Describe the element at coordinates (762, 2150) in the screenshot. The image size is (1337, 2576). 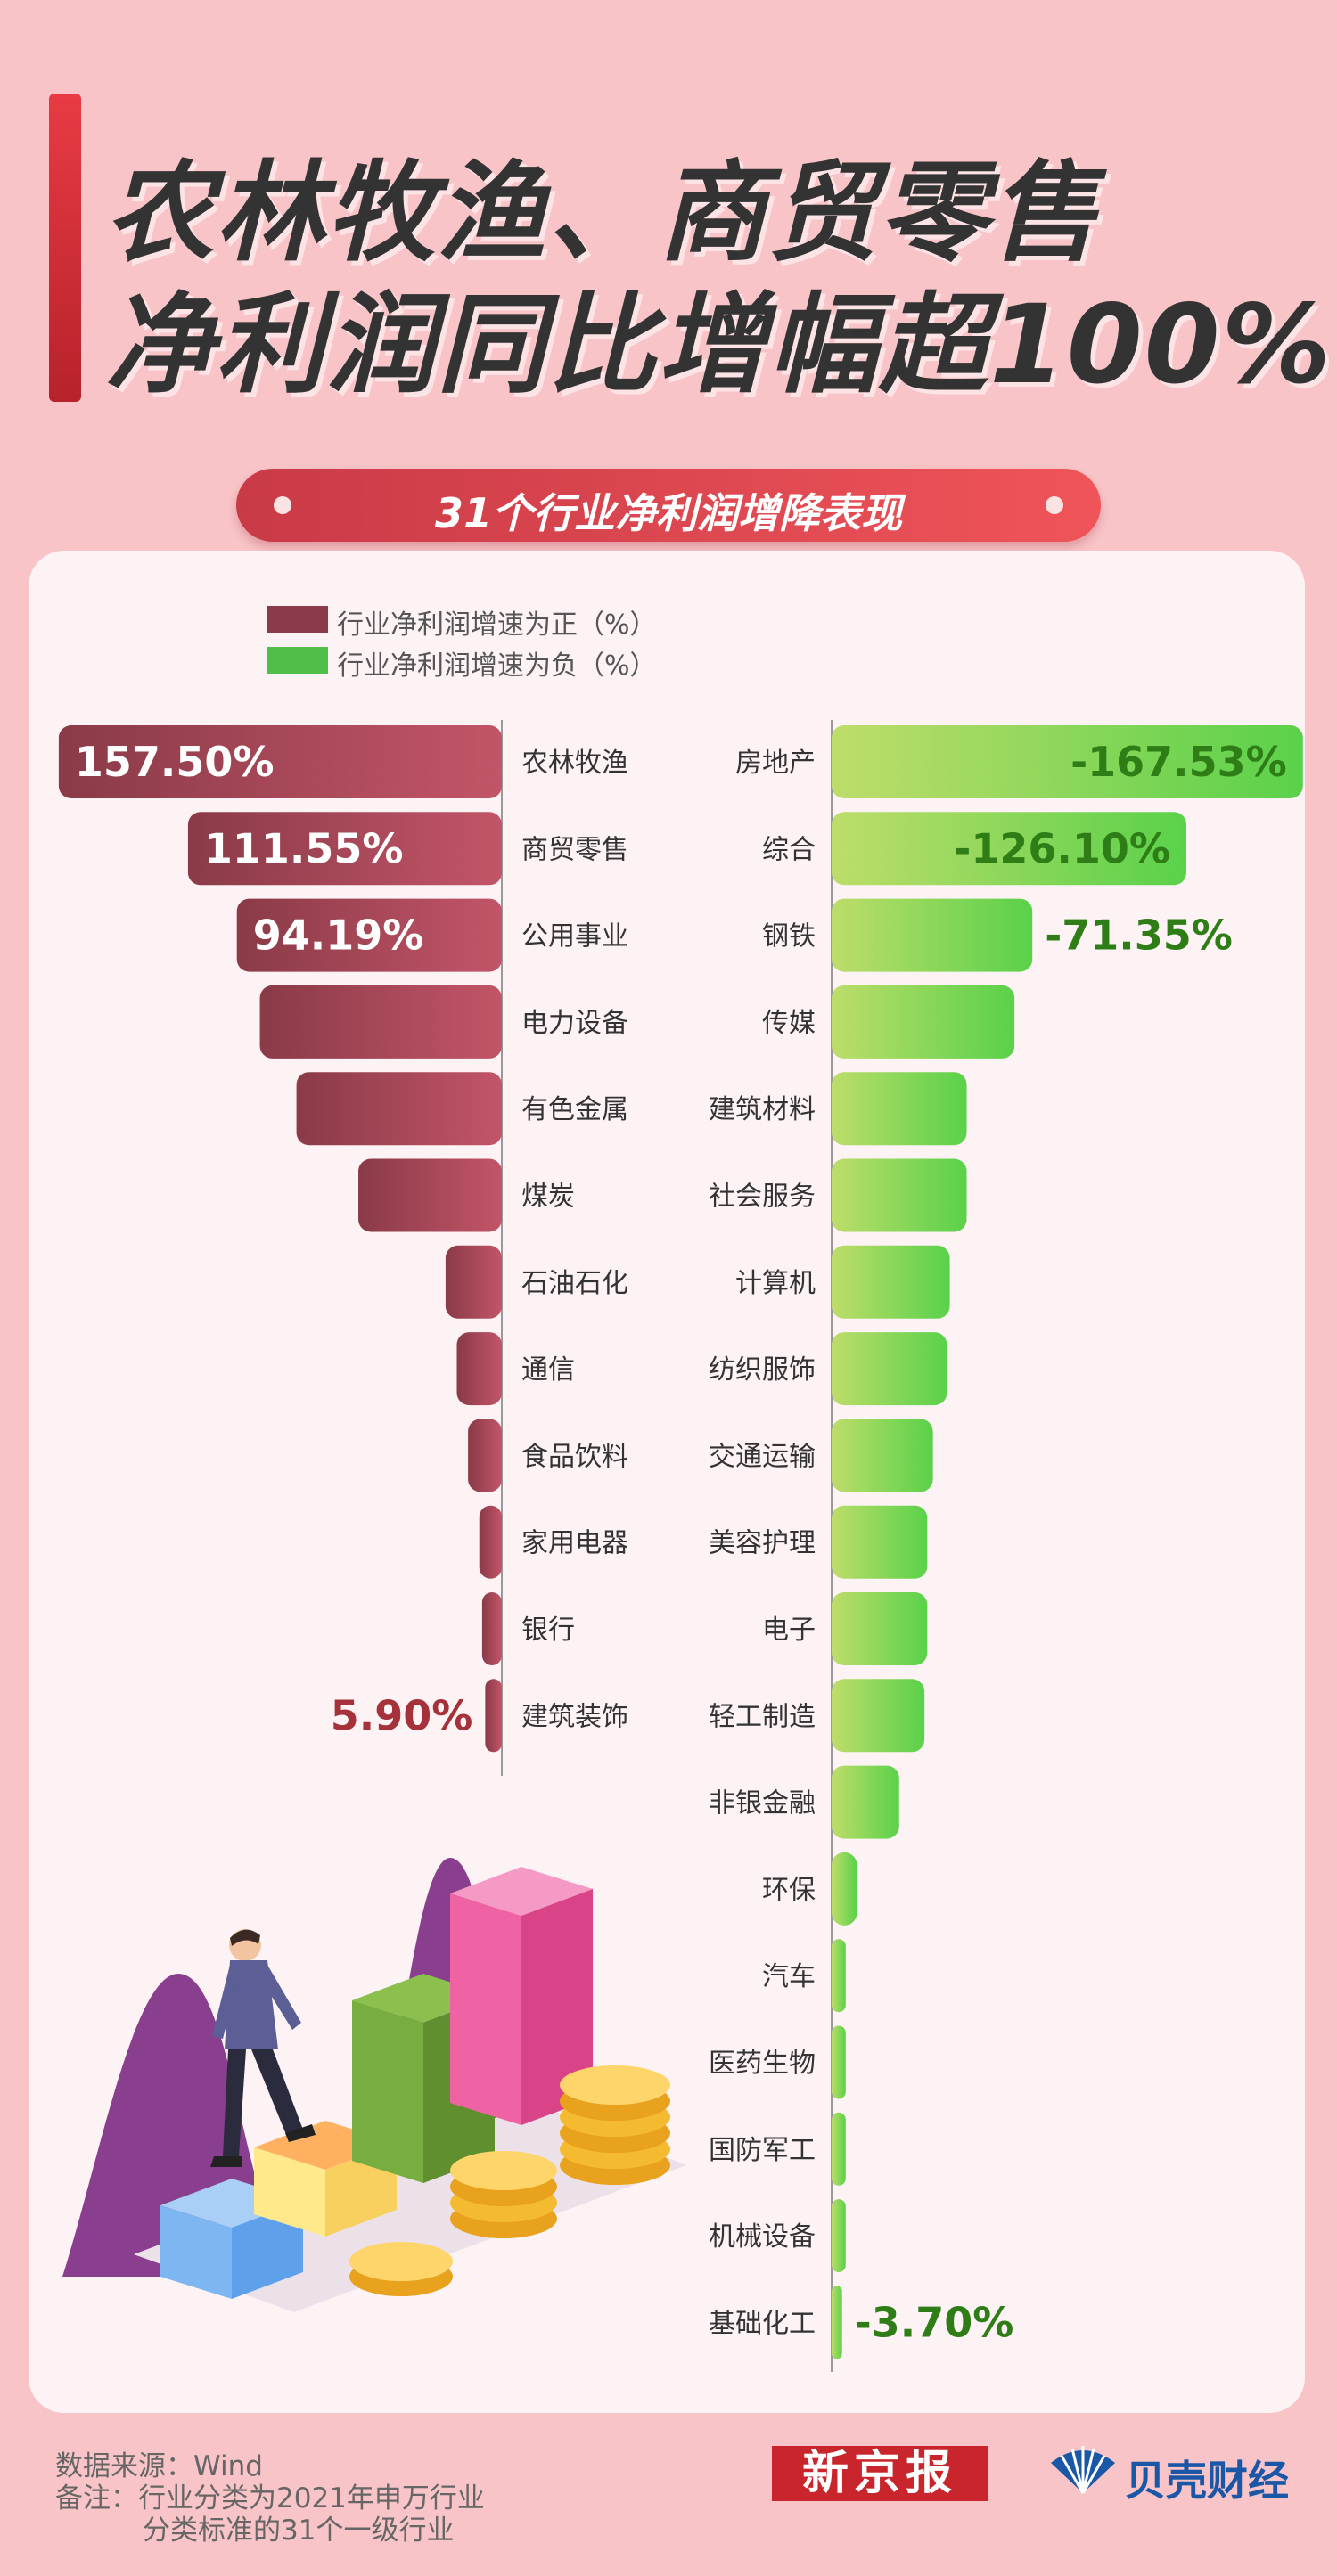
I see `category-label-negative-16: 国防军工` at that location.